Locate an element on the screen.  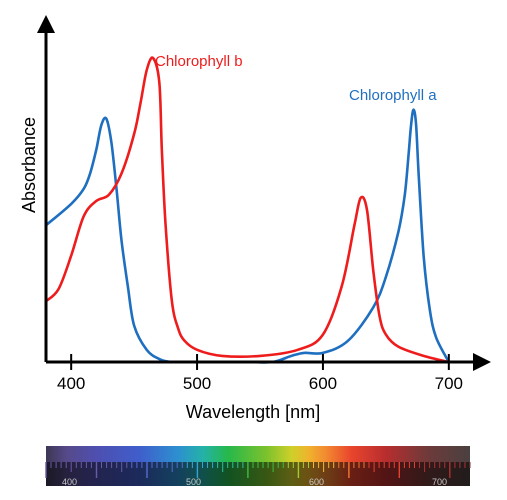
spectrum-label-500: 500 is located at coordinates (193, 482).